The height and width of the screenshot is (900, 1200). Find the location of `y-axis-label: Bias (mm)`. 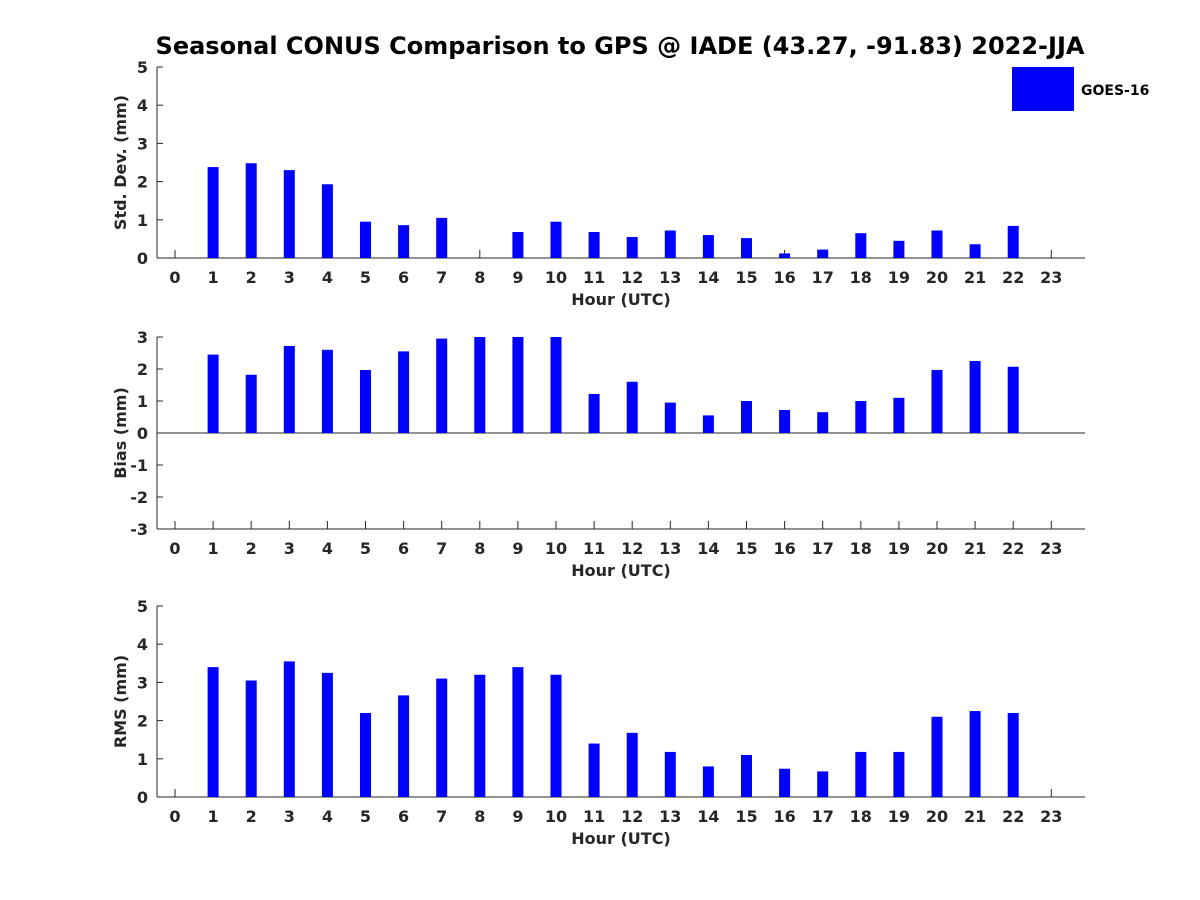

y-axis-label: Bias (mm) is located at coordinates (120, 433).